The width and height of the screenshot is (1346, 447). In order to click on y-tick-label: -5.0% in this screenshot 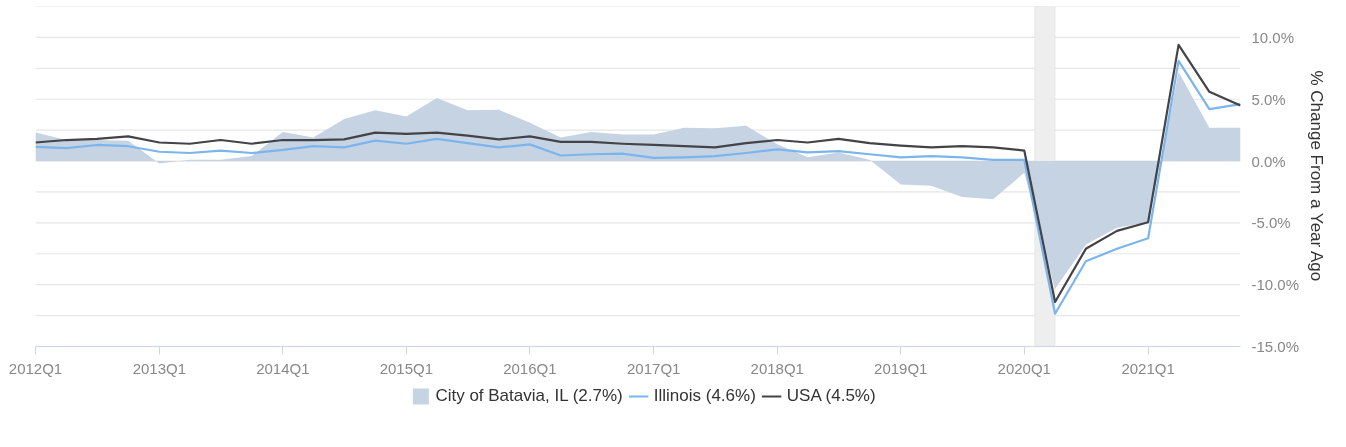, I will do `click(1271, 223)`.